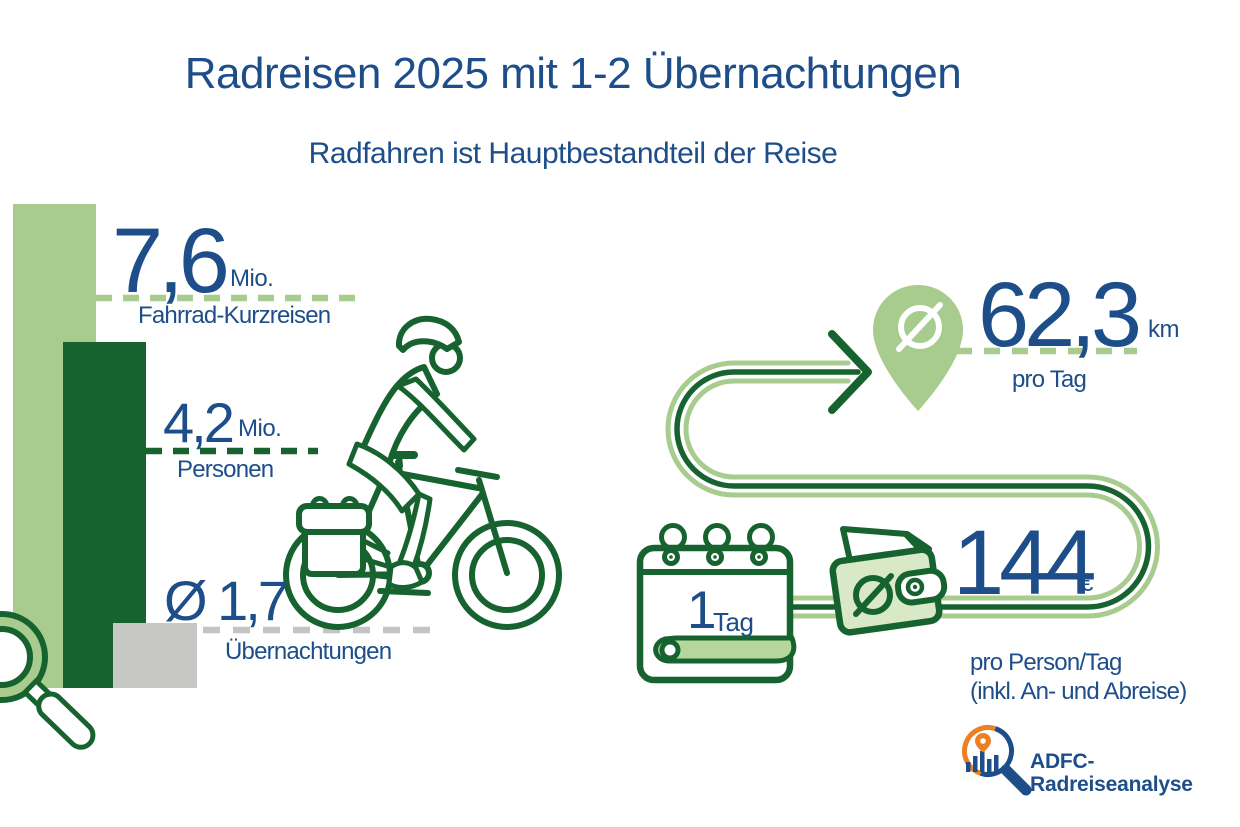  Describe the element at coordinates (1060, 315) in the screenshot. I see `stat-distance-value: 62,3` at that location.